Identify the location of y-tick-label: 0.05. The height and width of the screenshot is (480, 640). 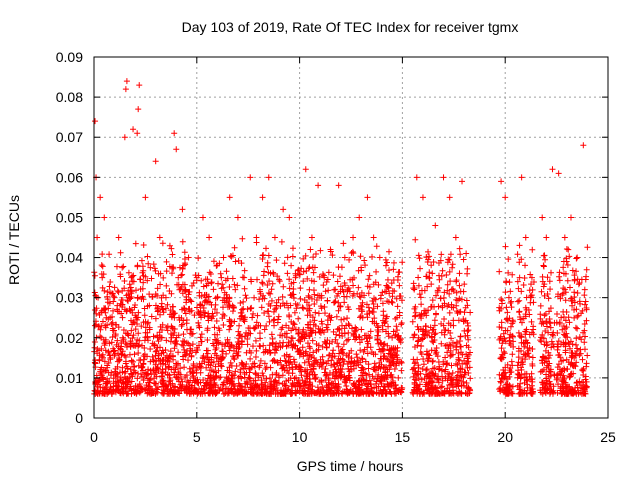
(69, 217).